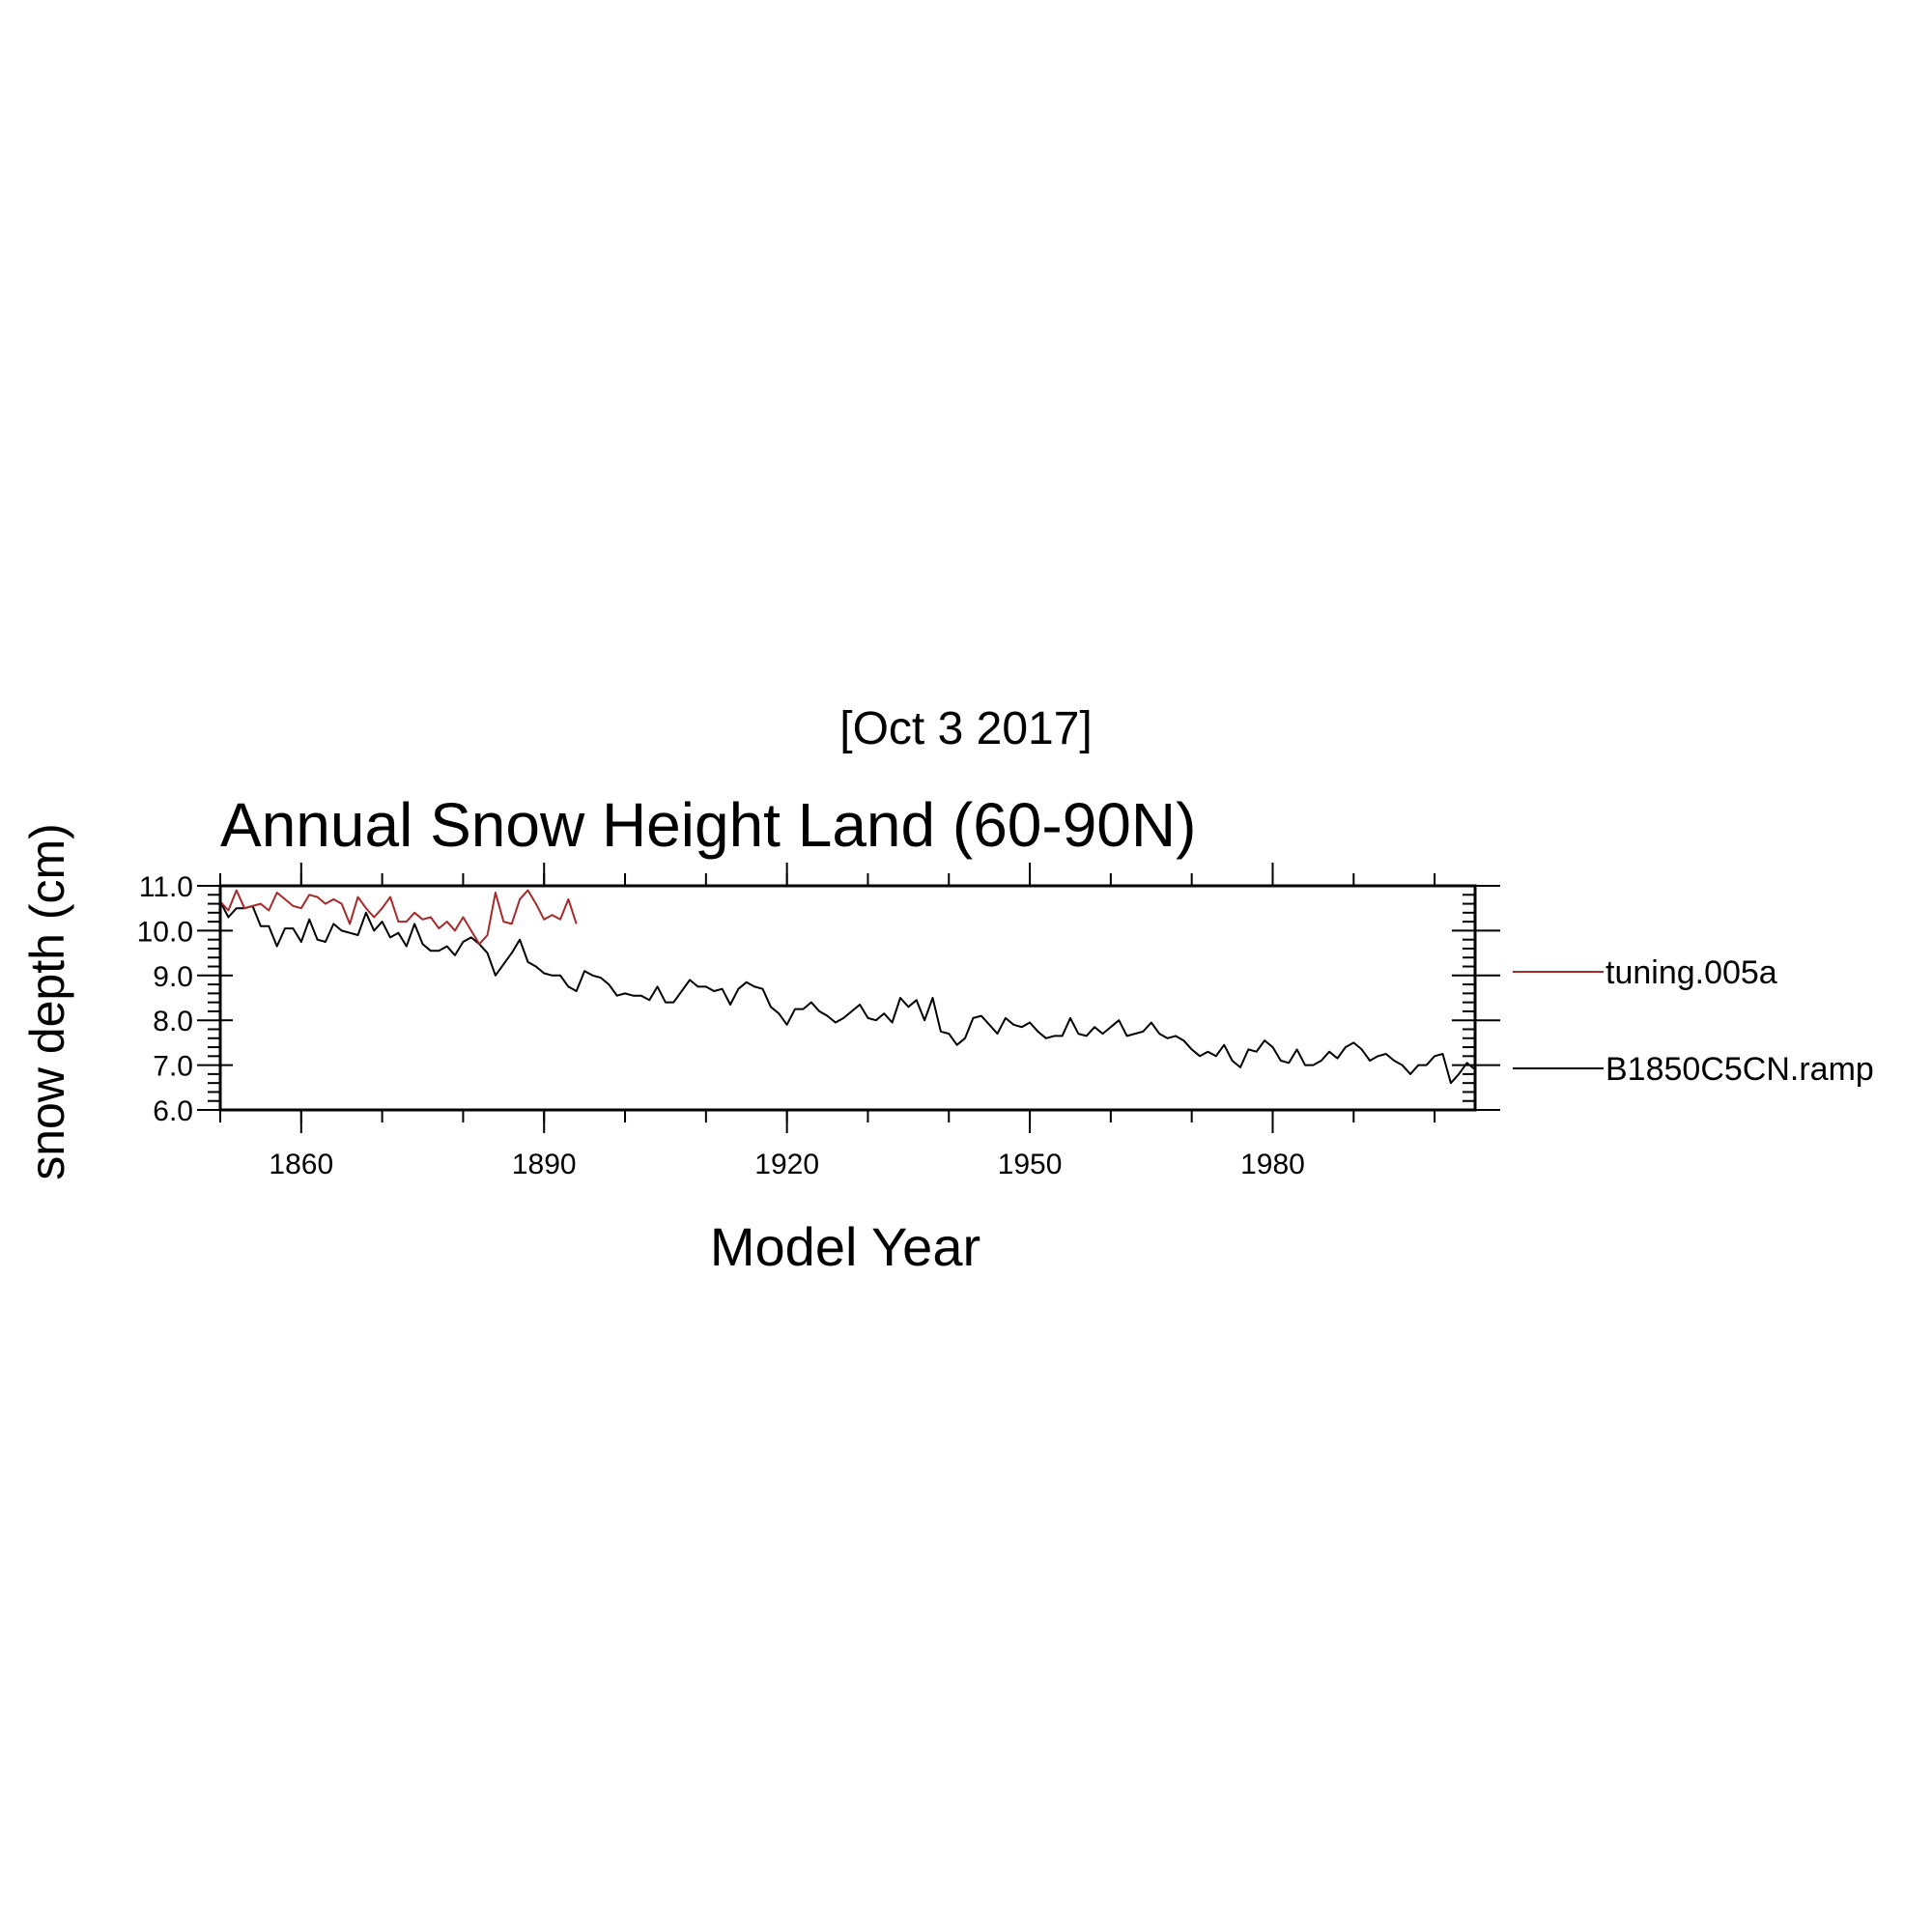  I want to click on y-tick-label-11.0: 11.0, so click(166, 887).